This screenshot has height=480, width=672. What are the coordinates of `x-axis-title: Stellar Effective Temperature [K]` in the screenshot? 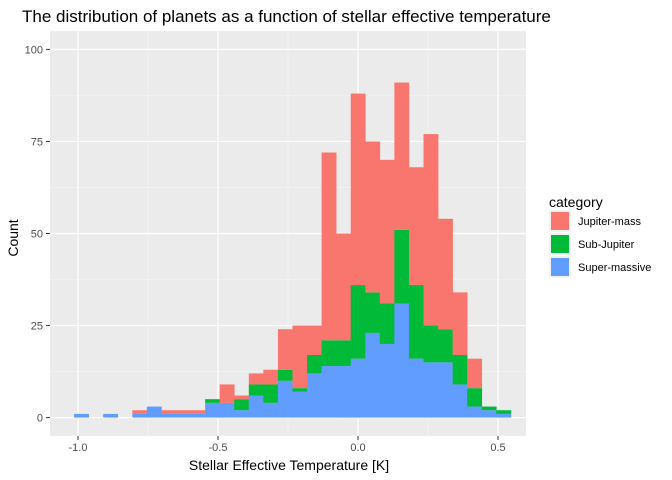 It's located at (289, 465).